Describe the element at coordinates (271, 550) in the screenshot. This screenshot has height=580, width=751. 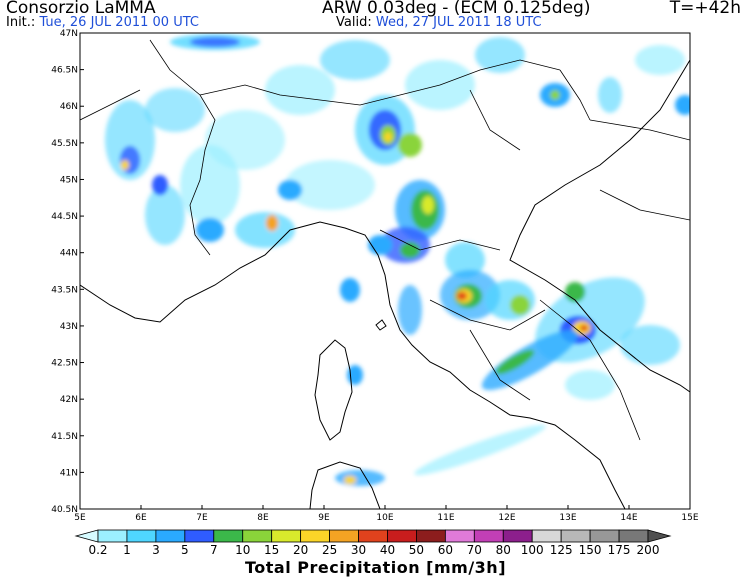
I see `colorbar-label: 15` at that location.